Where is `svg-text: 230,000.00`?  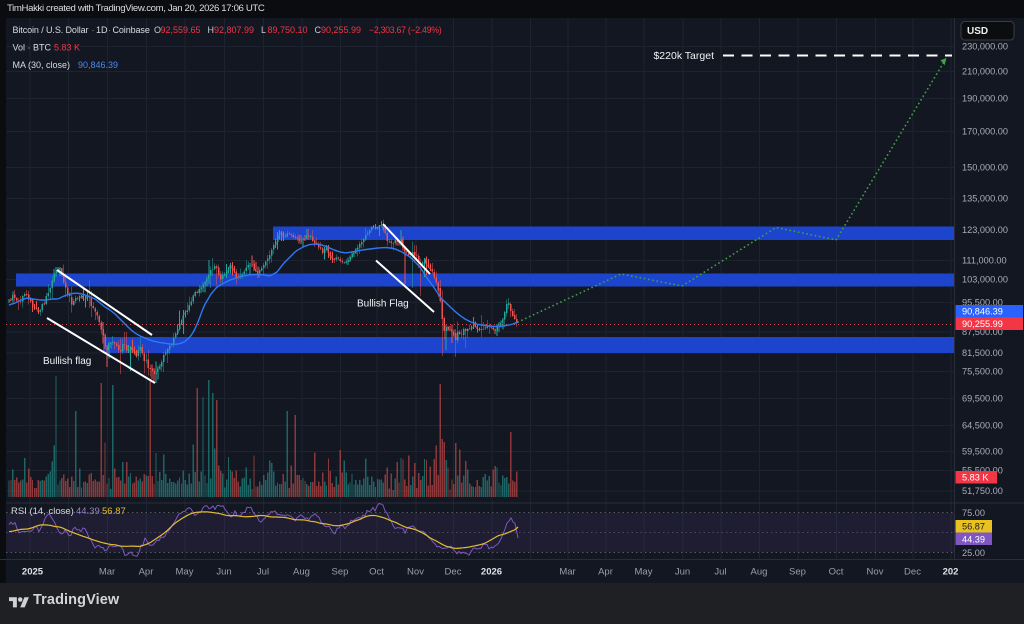 svg-text: 230,000.00 is located at coordinates (985, 46).